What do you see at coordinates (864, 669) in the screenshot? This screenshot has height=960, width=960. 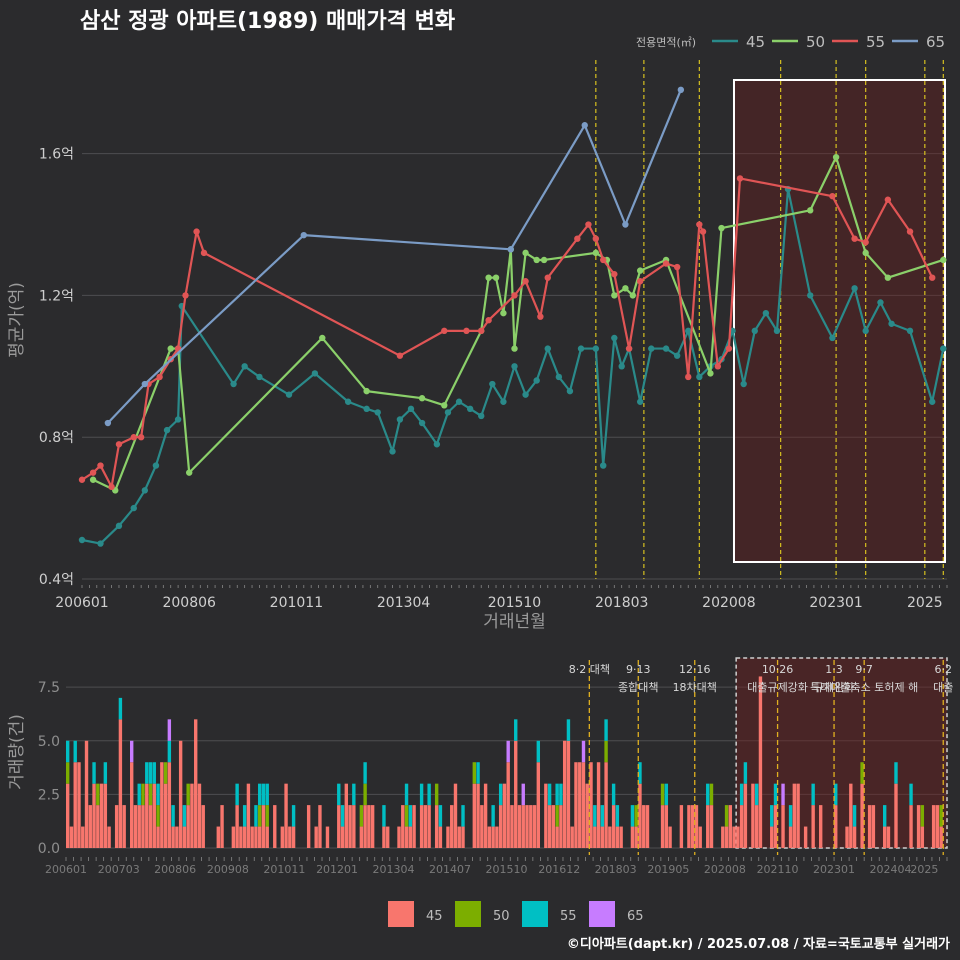 I see `policy-label: 9·7` at bounding box center [864, 669].